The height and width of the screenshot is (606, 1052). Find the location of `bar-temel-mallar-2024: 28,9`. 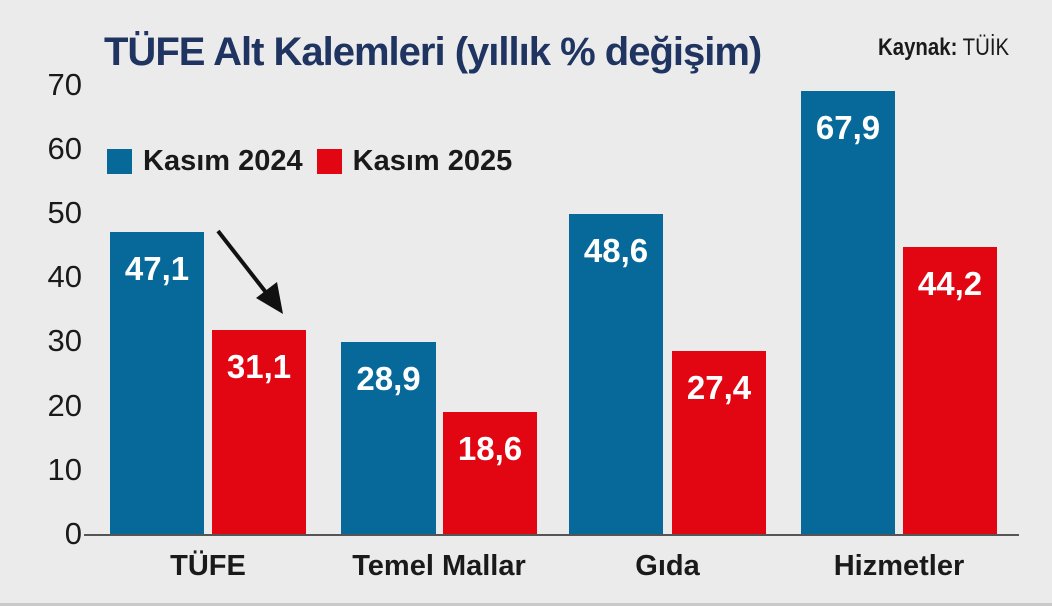

bar-temel-mallar-2024: 28,9 is located at coordinates (388, 438).